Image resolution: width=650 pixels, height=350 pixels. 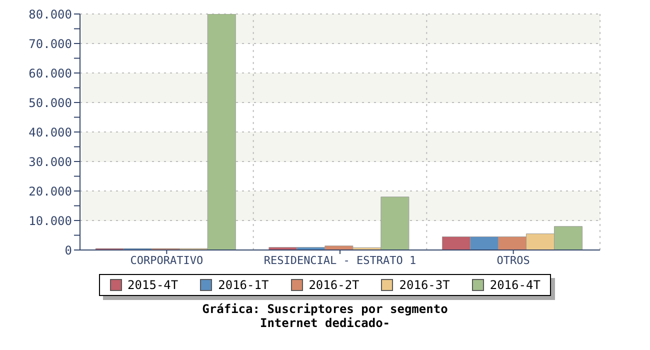 I want to click on y-tick-label: 30.000, so click(x=50, y=161).